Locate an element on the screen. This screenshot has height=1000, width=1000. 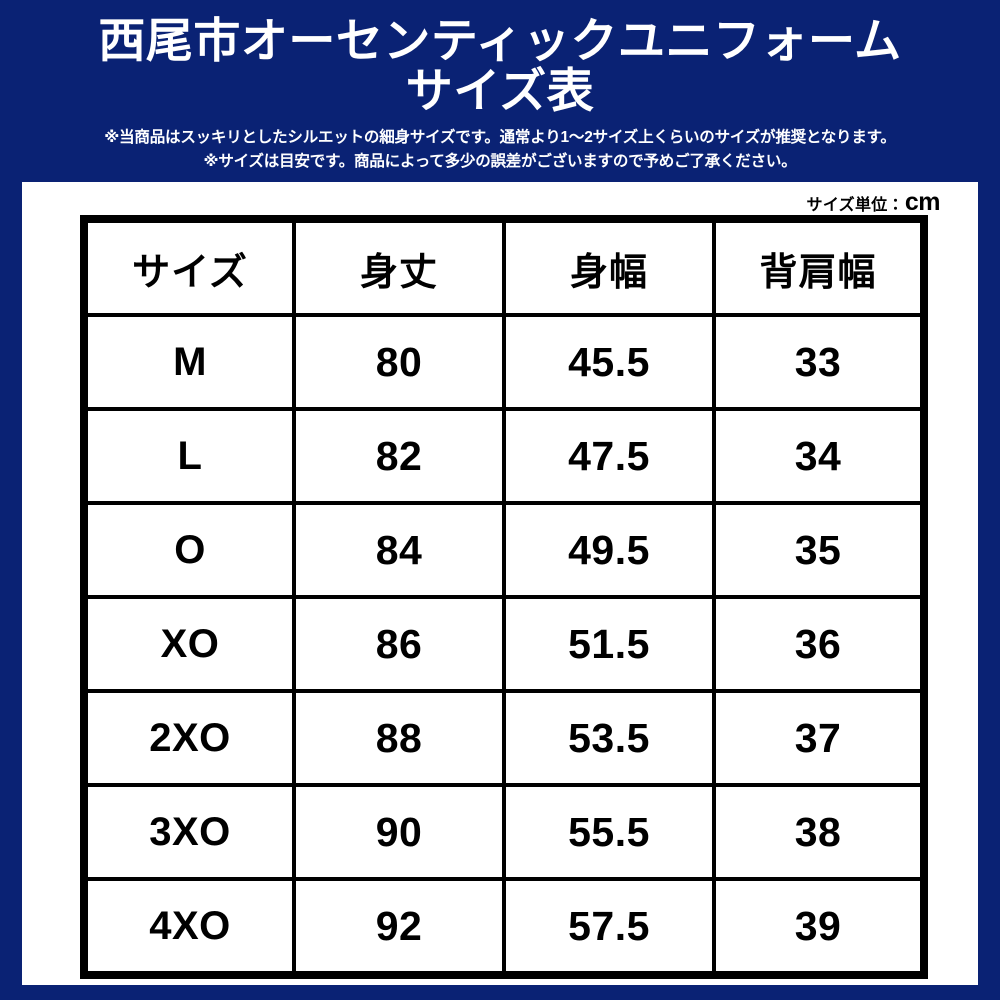
cell-shoulder: 37 is located at coordinates (819, 738).